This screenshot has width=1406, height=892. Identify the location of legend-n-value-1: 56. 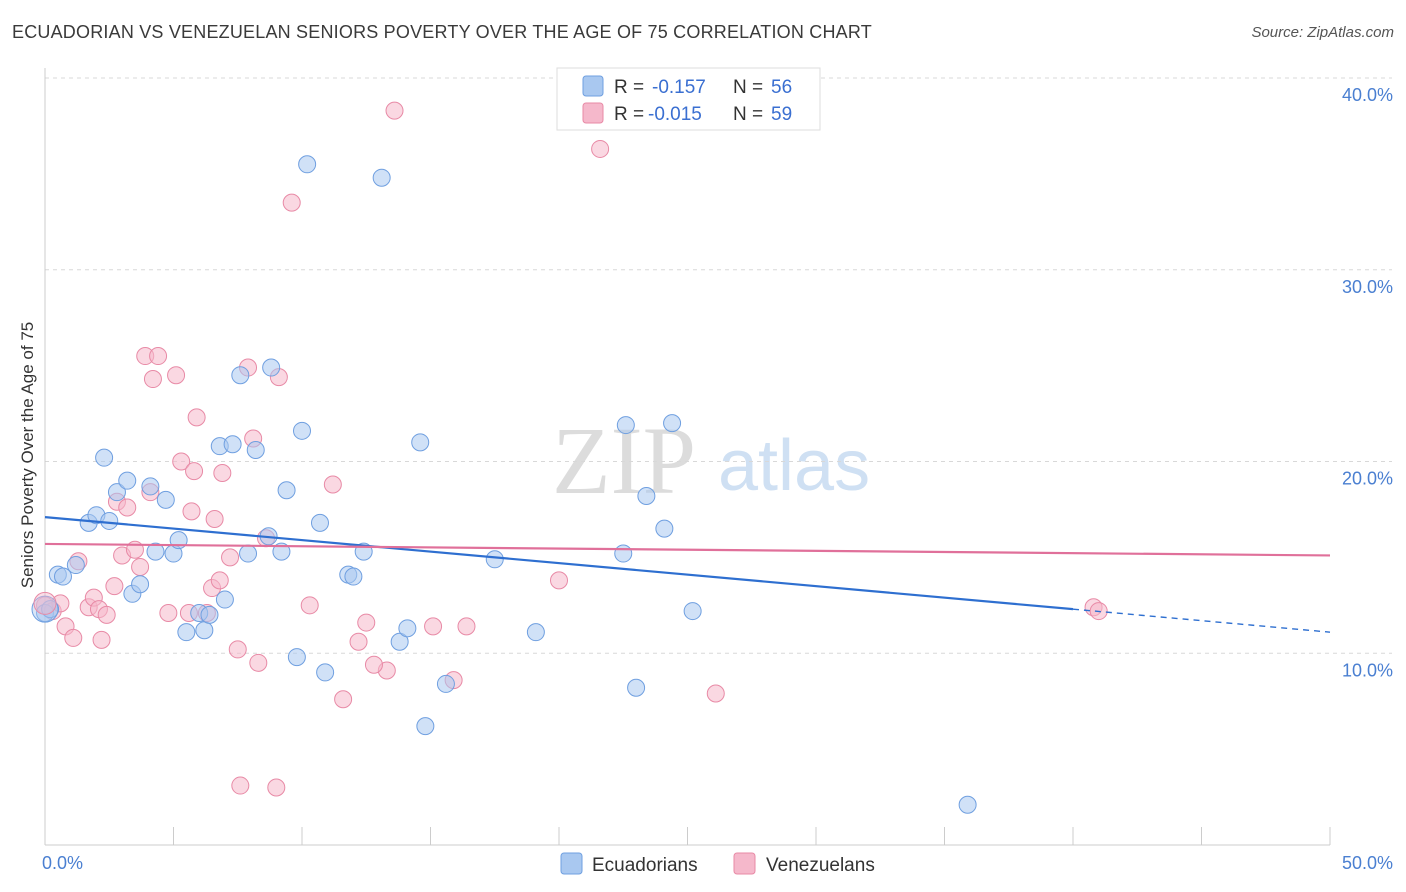
(781, 87).